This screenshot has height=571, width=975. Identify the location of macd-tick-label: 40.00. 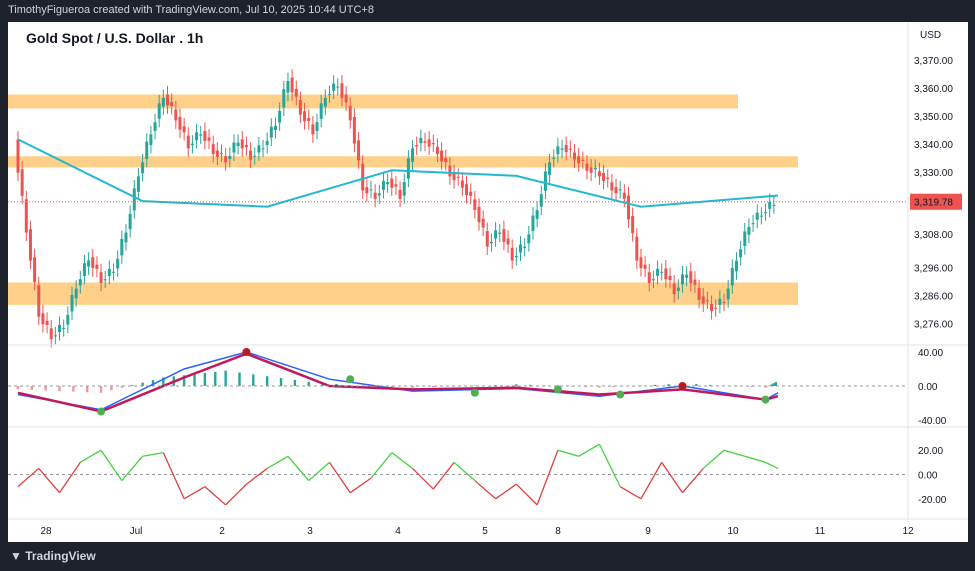
(930, 353).